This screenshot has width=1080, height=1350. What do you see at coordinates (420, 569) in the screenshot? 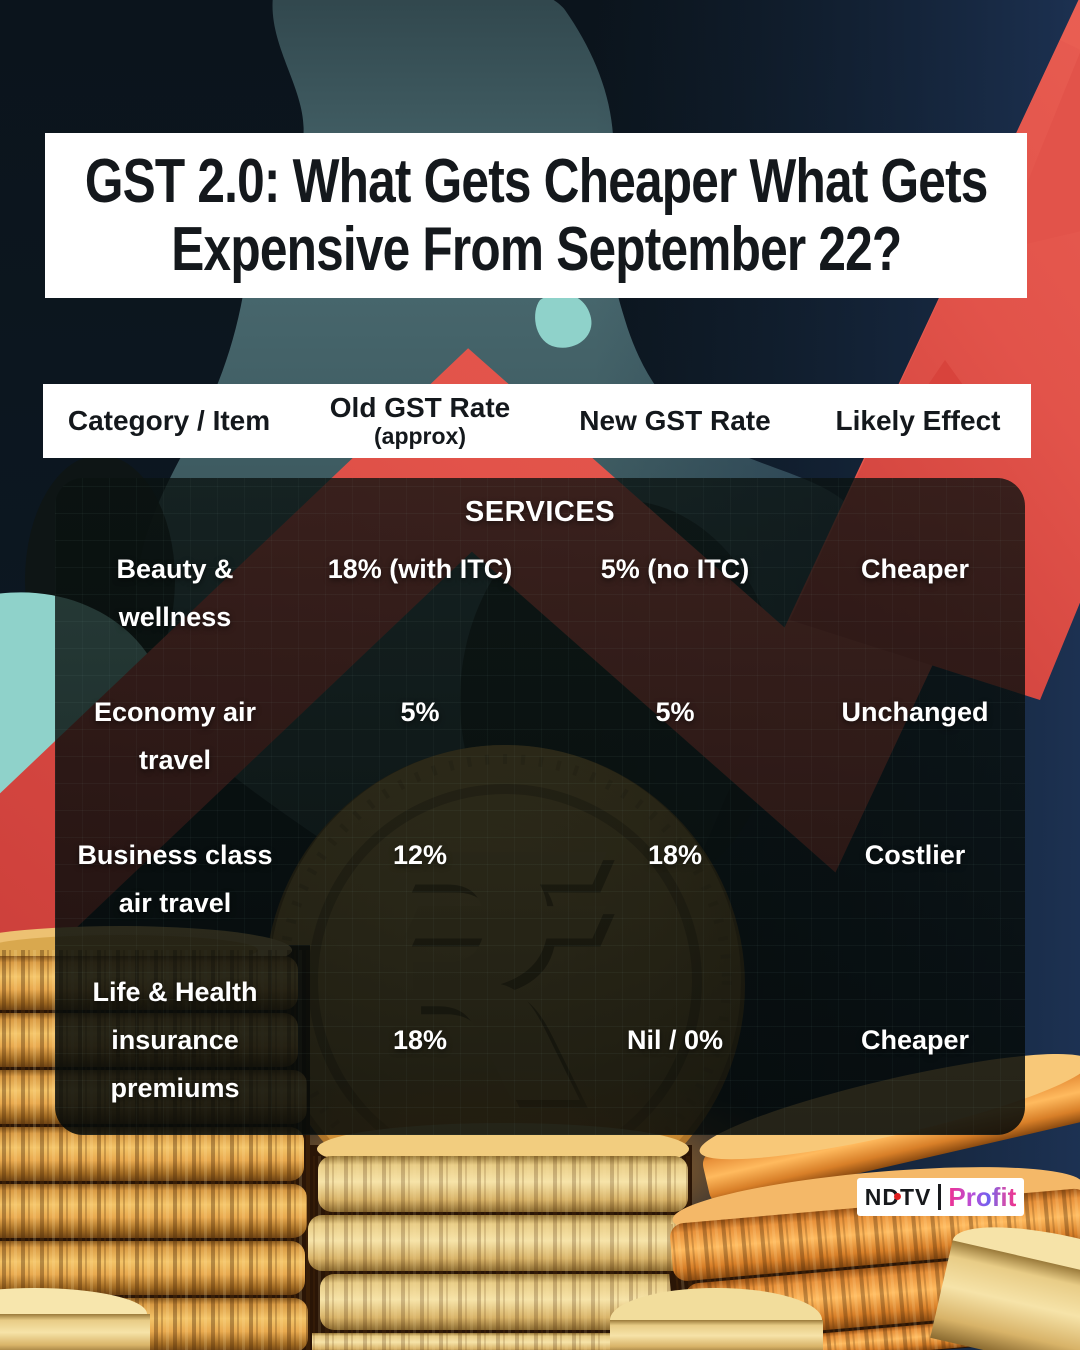
I see `row-old-rate: 18% (with ITC)` at bounding box center [420, 569].